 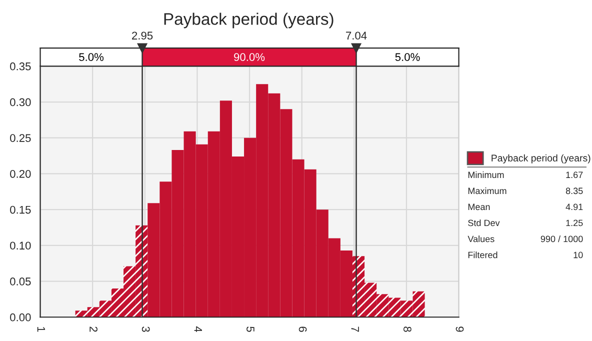 I want to click on x-tick-label: 6, so click(x=302, y=329).